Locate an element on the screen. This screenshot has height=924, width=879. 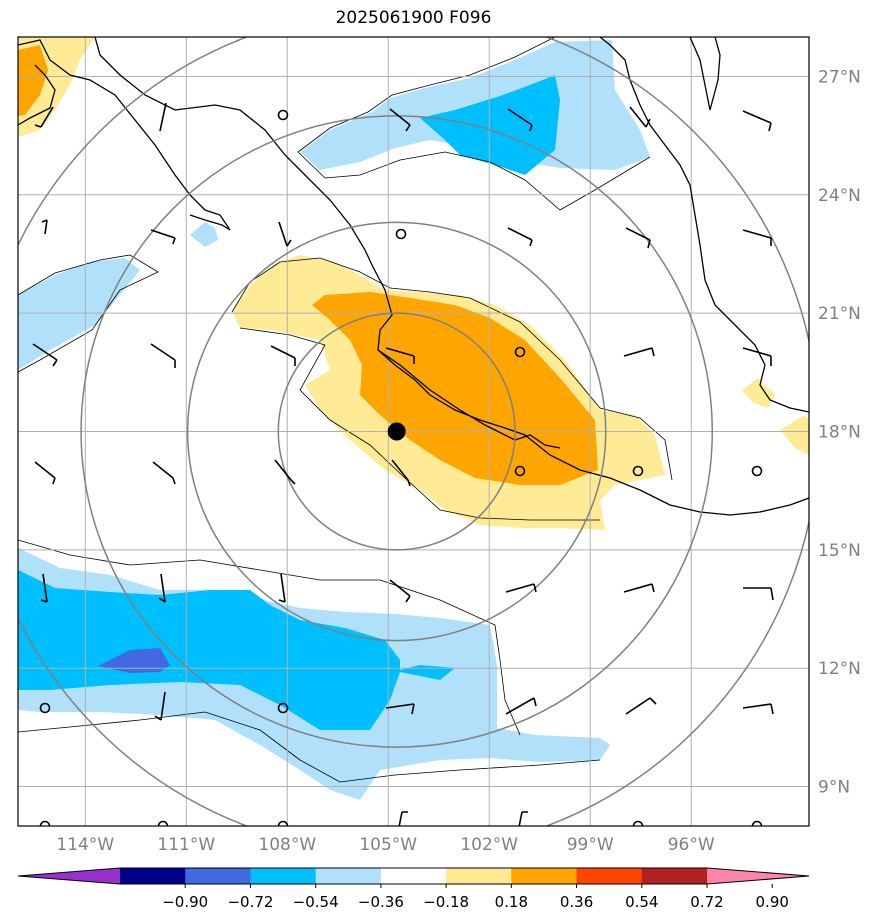
colorbar-label: −0.18 is located at coordinates (446, 902).